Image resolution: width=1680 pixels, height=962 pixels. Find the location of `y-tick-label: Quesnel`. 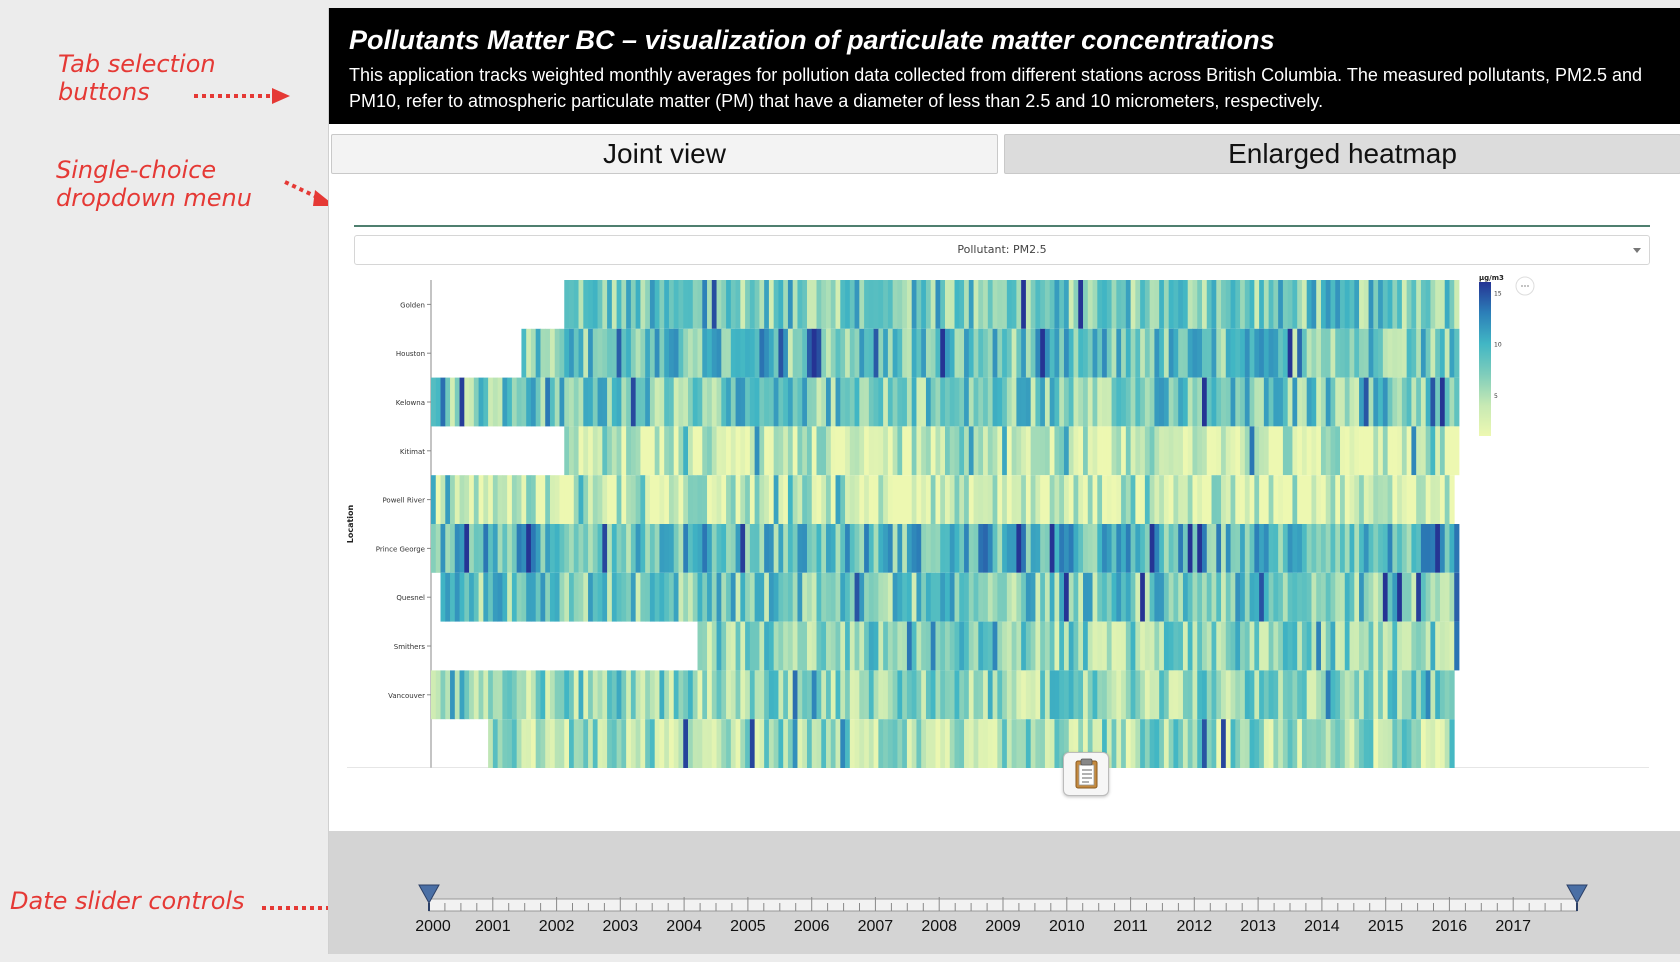

y-tick-label: Quesnel is located at coordinates (410, 598).